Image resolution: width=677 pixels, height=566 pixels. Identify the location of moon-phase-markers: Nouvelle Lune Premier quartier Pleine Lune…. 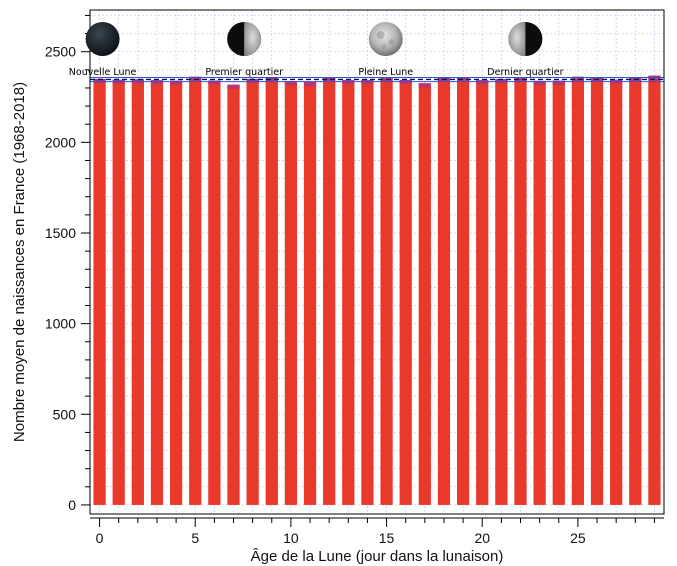
(316, 50).